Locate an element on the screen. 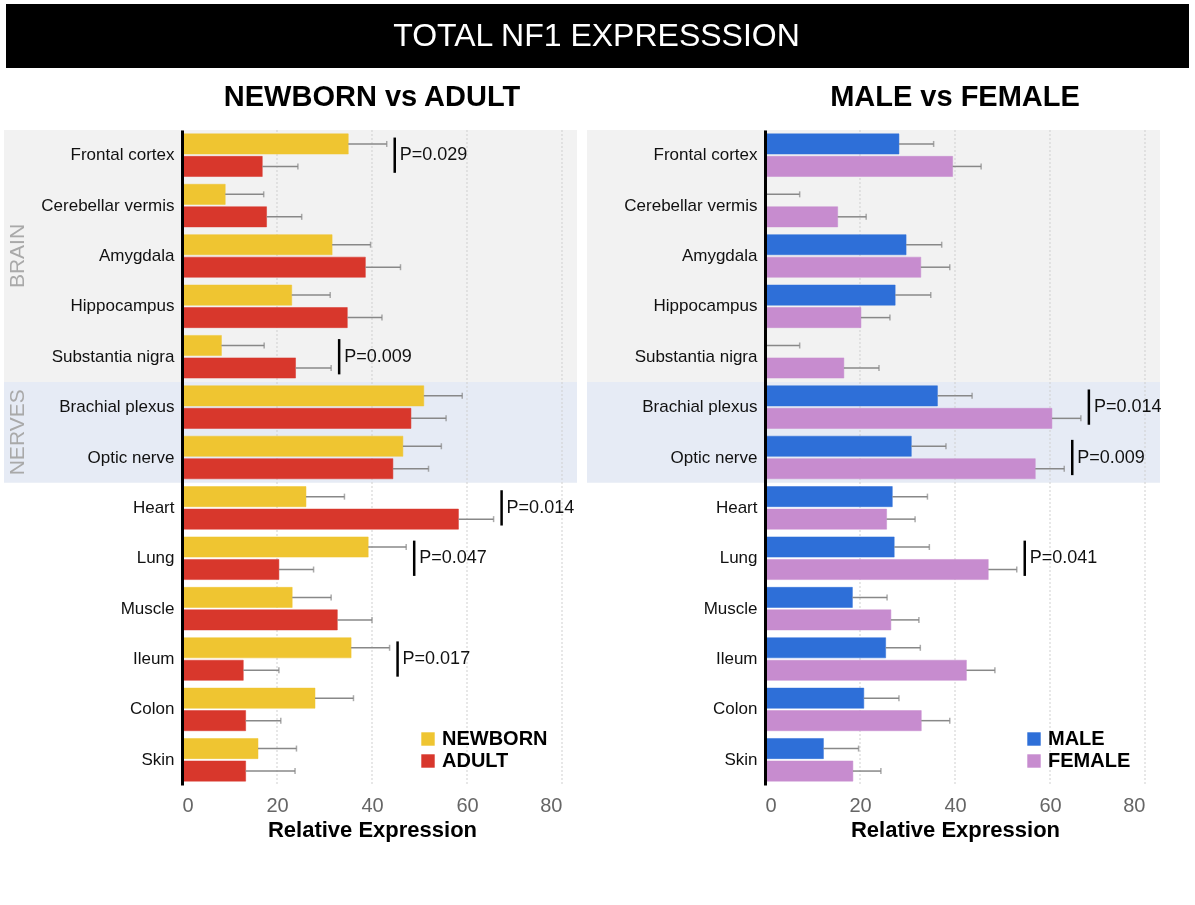  legend-label: MALE is located at coordinates (1076, 738).